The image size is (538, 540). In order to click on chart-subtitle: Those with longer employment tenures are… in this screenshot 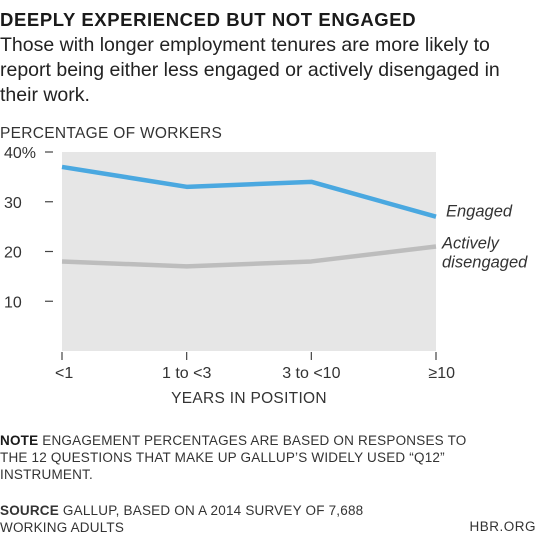, I will do `click(250, 70)`.